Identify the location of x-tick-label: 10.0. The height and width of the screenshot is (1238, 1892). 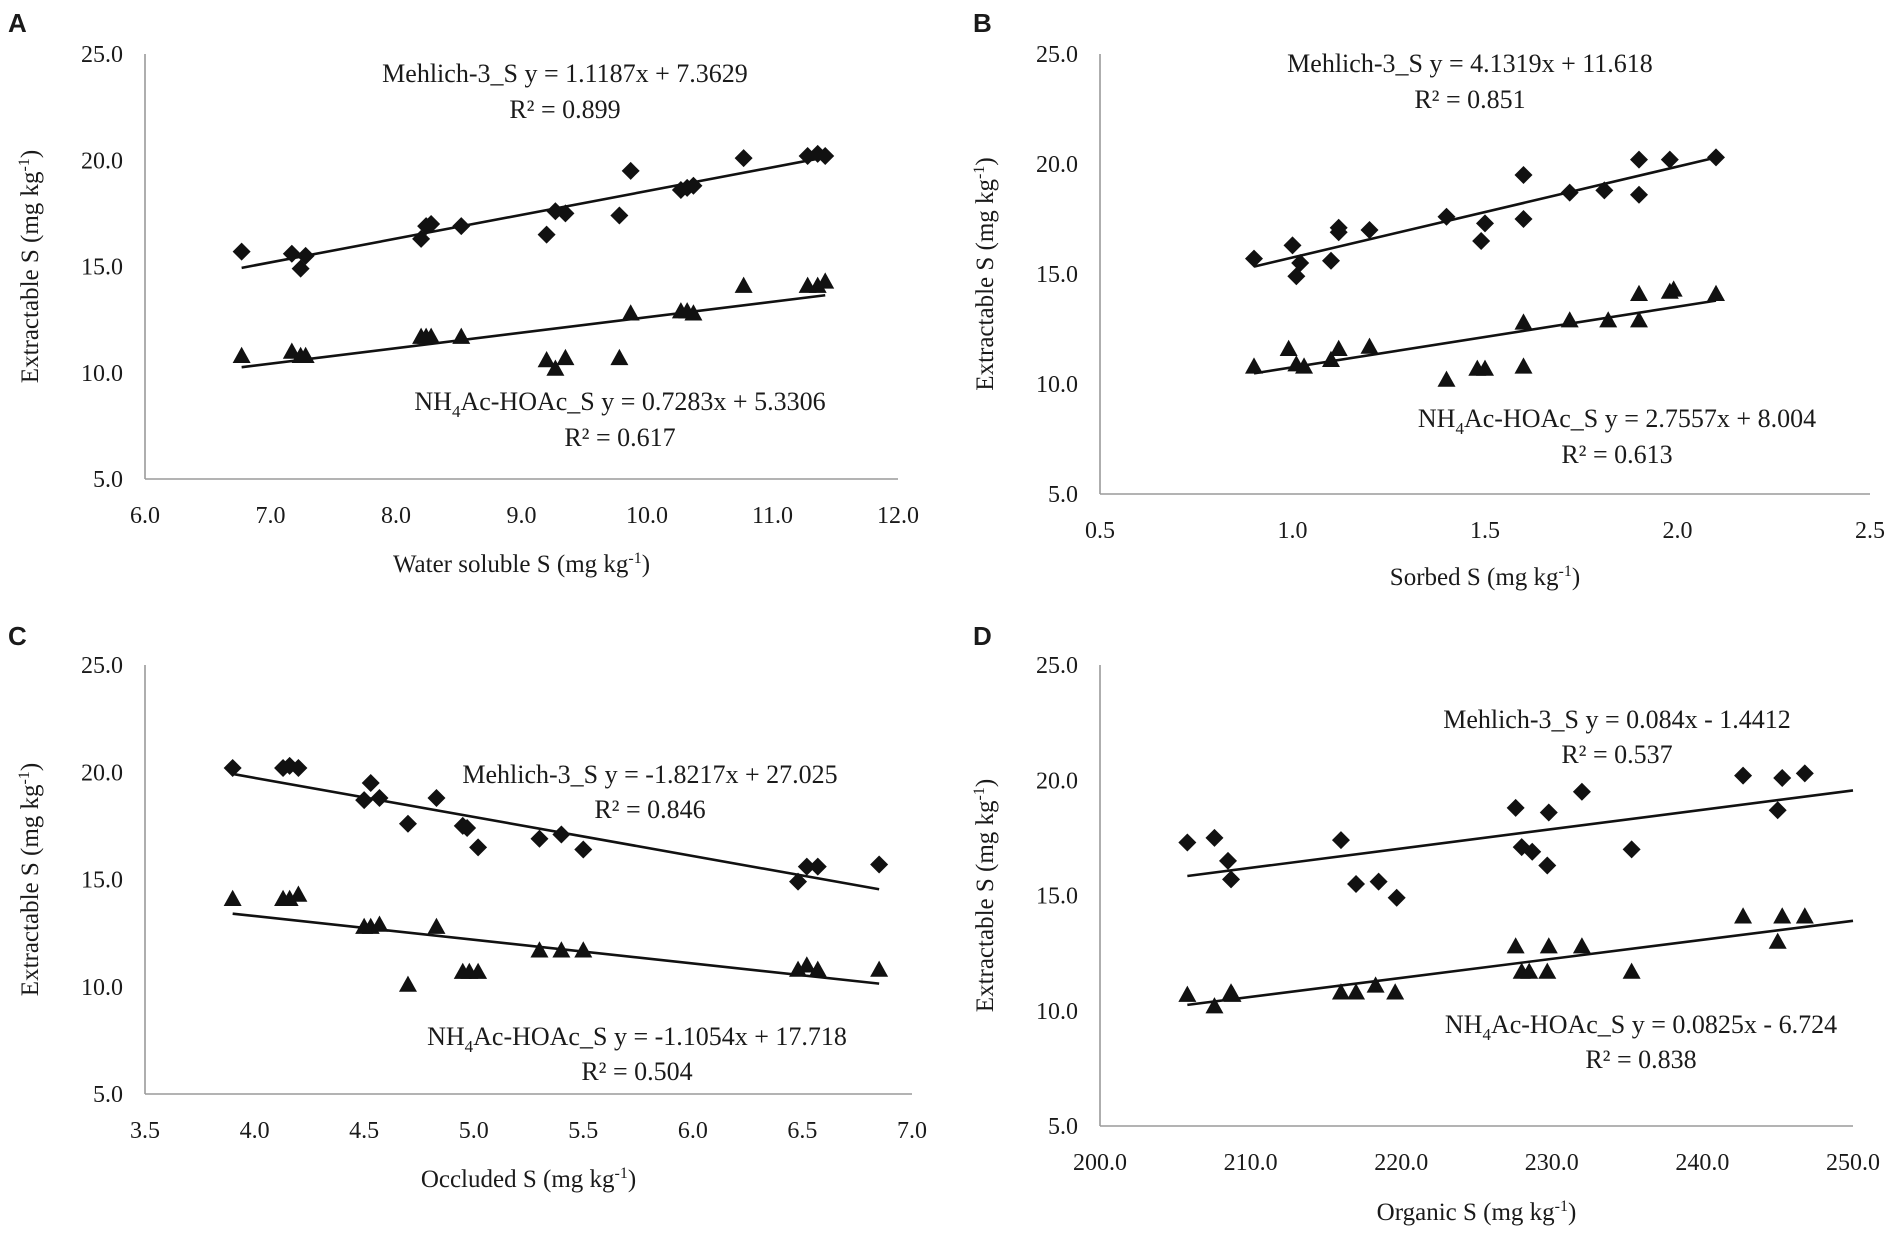
(647, 516).